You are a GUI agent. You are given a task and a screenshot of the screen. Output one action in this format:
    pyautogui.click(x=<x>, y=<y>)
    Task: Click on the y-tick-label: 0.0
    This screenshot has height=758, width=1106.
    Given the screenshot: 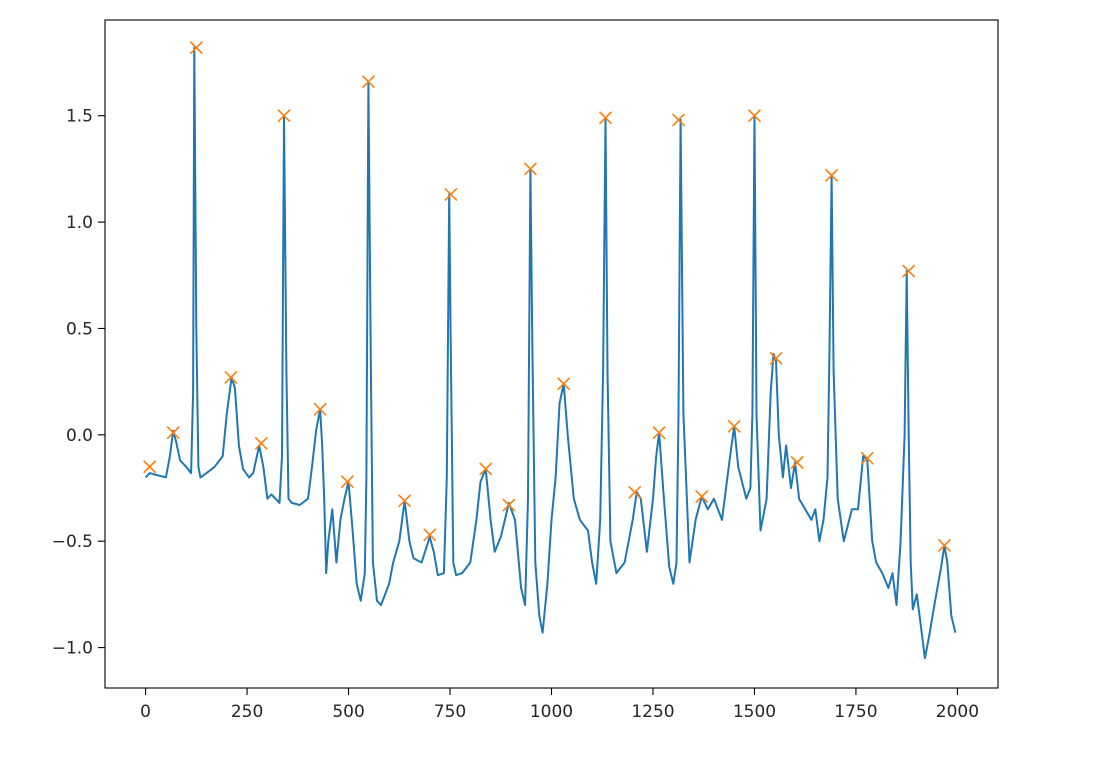 What is the action you would take?
    pyautogui.click(x=79, y=436)
    